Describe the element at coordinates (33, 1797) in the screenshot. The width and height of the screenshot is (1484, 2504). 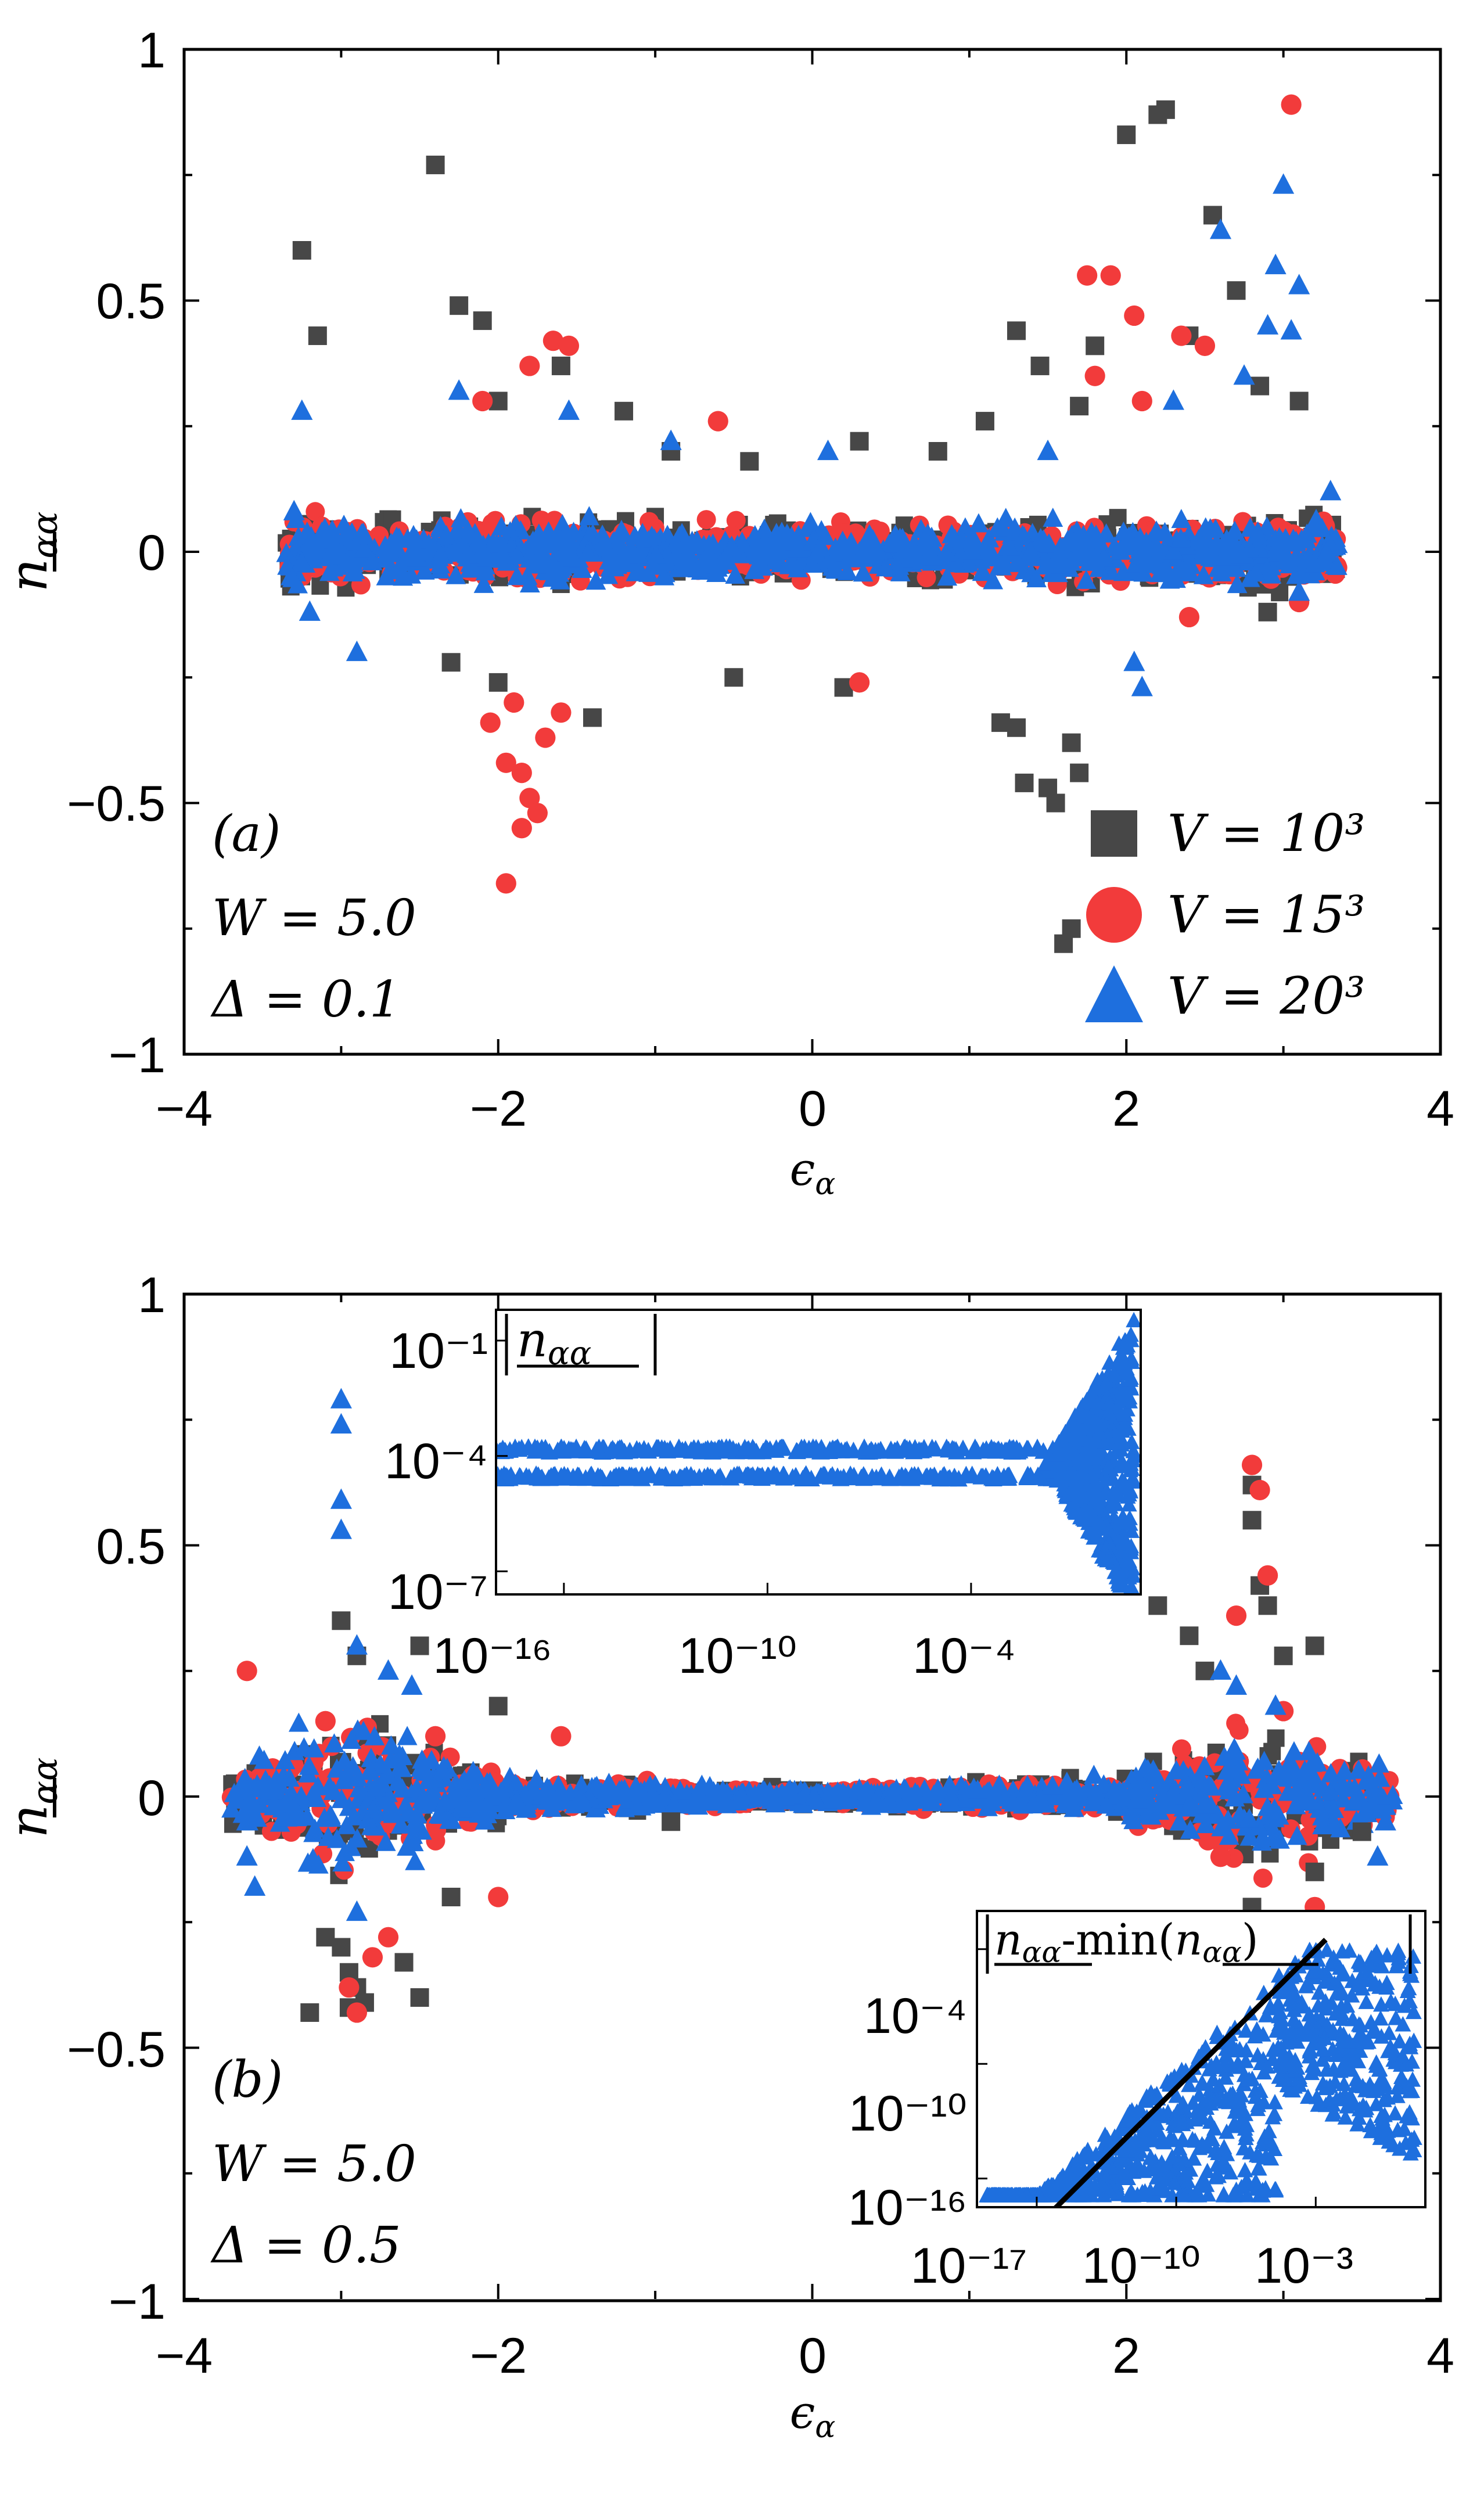
I see `b-y-axis-label: nαα` at that location.